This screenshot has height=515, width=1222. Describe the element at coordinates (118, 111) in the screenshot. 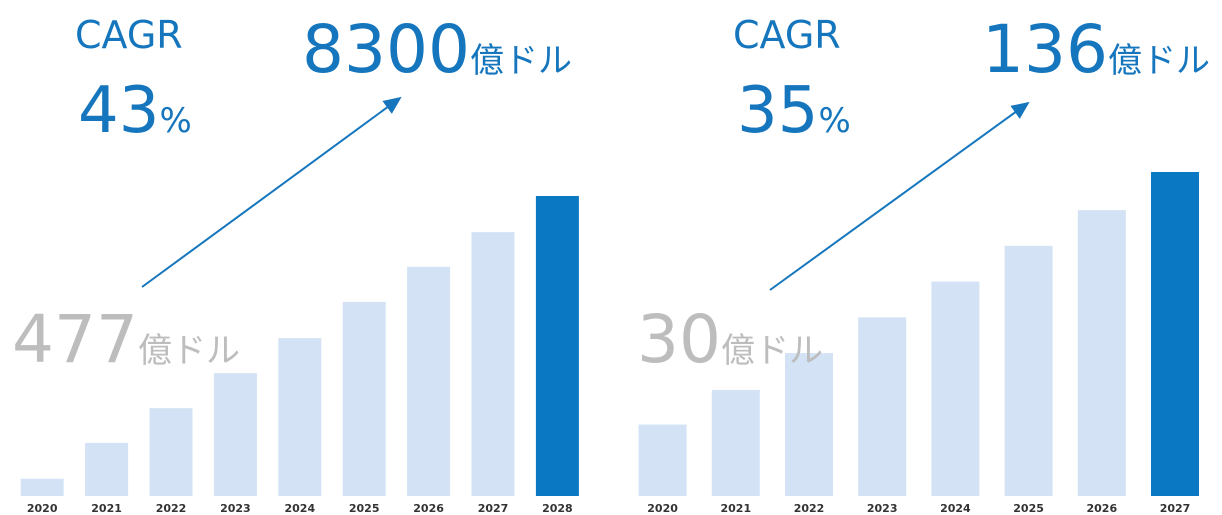

I see `cagr-number: 43` at that location.